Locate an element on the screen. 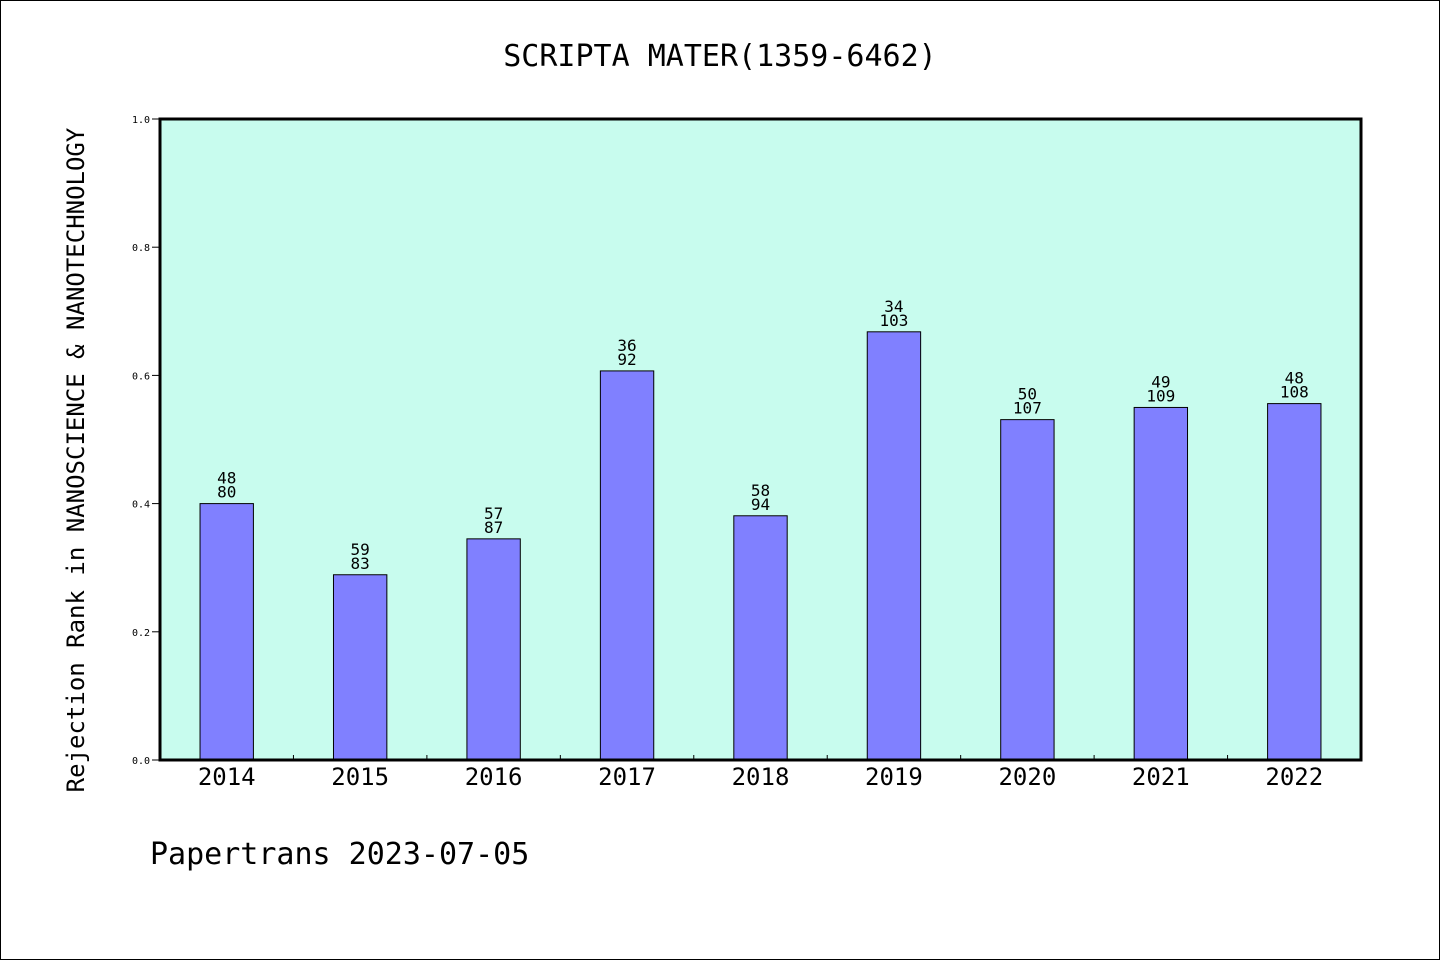  bar-label-bottom-2014: 80 is located at coordinates (226, 492).